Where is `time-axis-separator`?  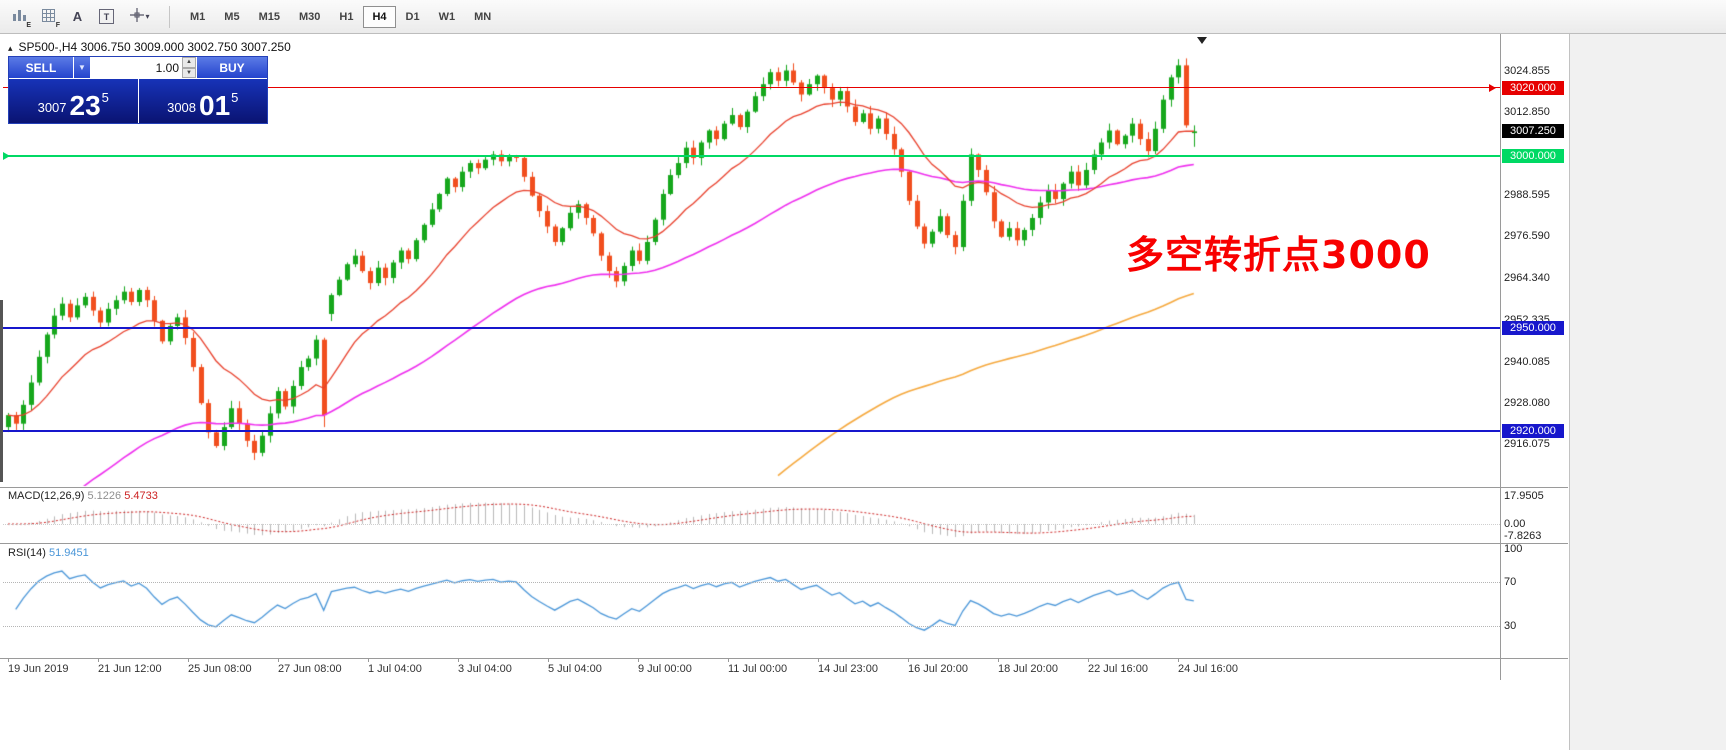 time-axis-separator is located at coordinates (784, 658).